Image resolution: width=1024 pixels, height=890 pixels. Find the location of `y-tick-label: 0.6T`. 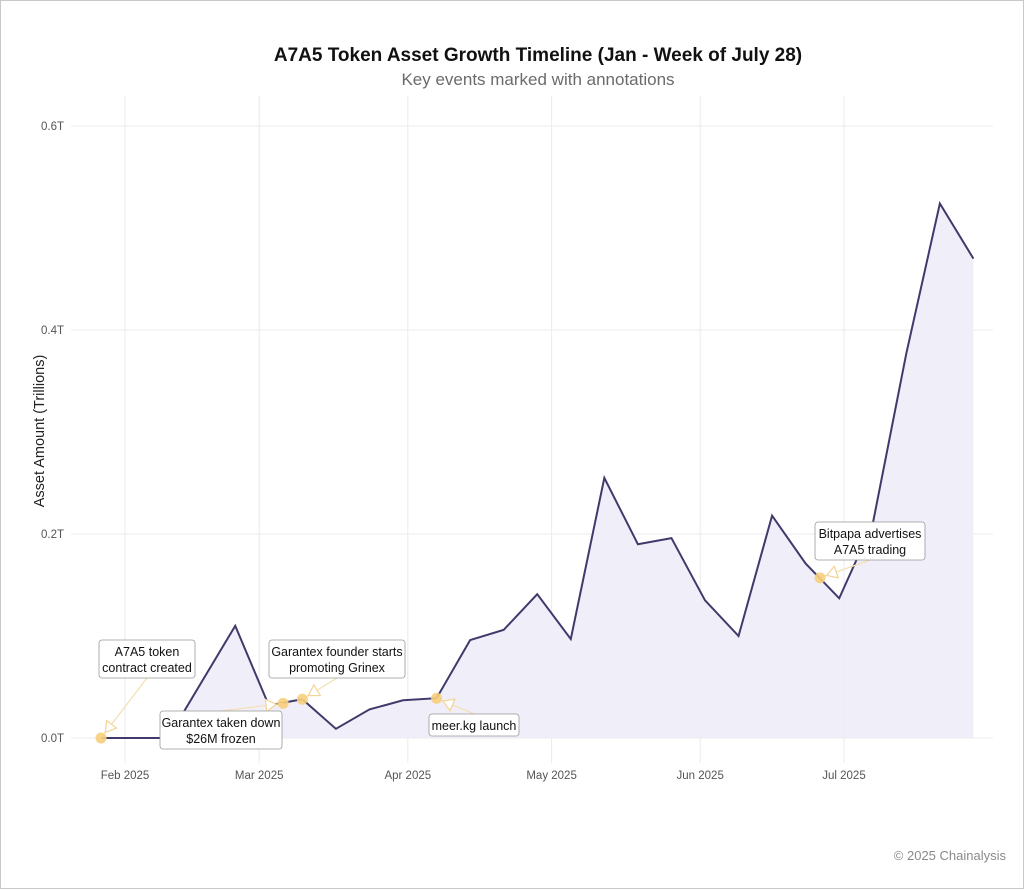

y-tick-label: 0.6T is located at coordinates (52, 127).